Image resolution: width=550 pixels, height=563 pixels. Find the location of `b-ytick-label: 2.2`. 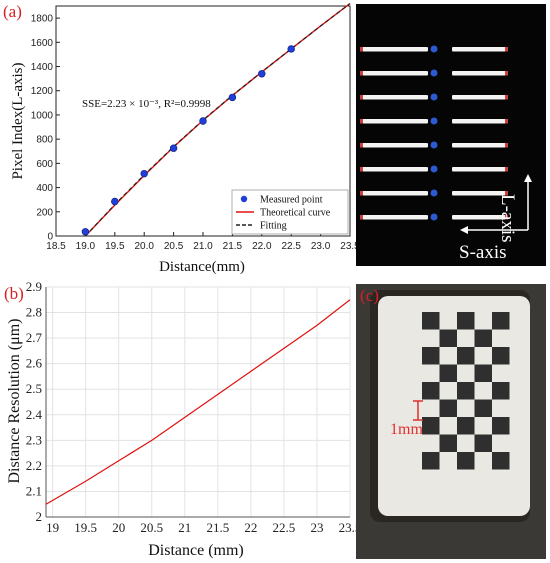

b-ytick-label: 2.2 is located at coordinates (34, 465).